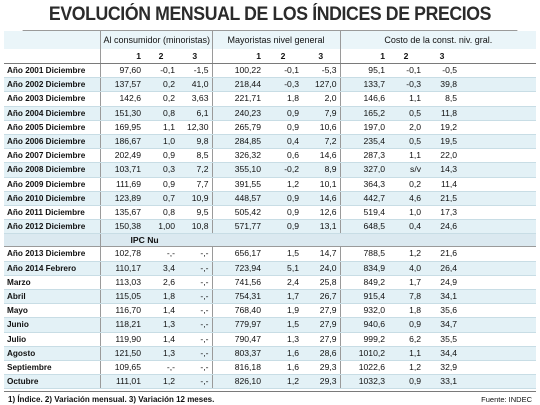 The height and width of the screenshot is (405, 540). I want to click on table-cell: 1,7, so click(283, 297).